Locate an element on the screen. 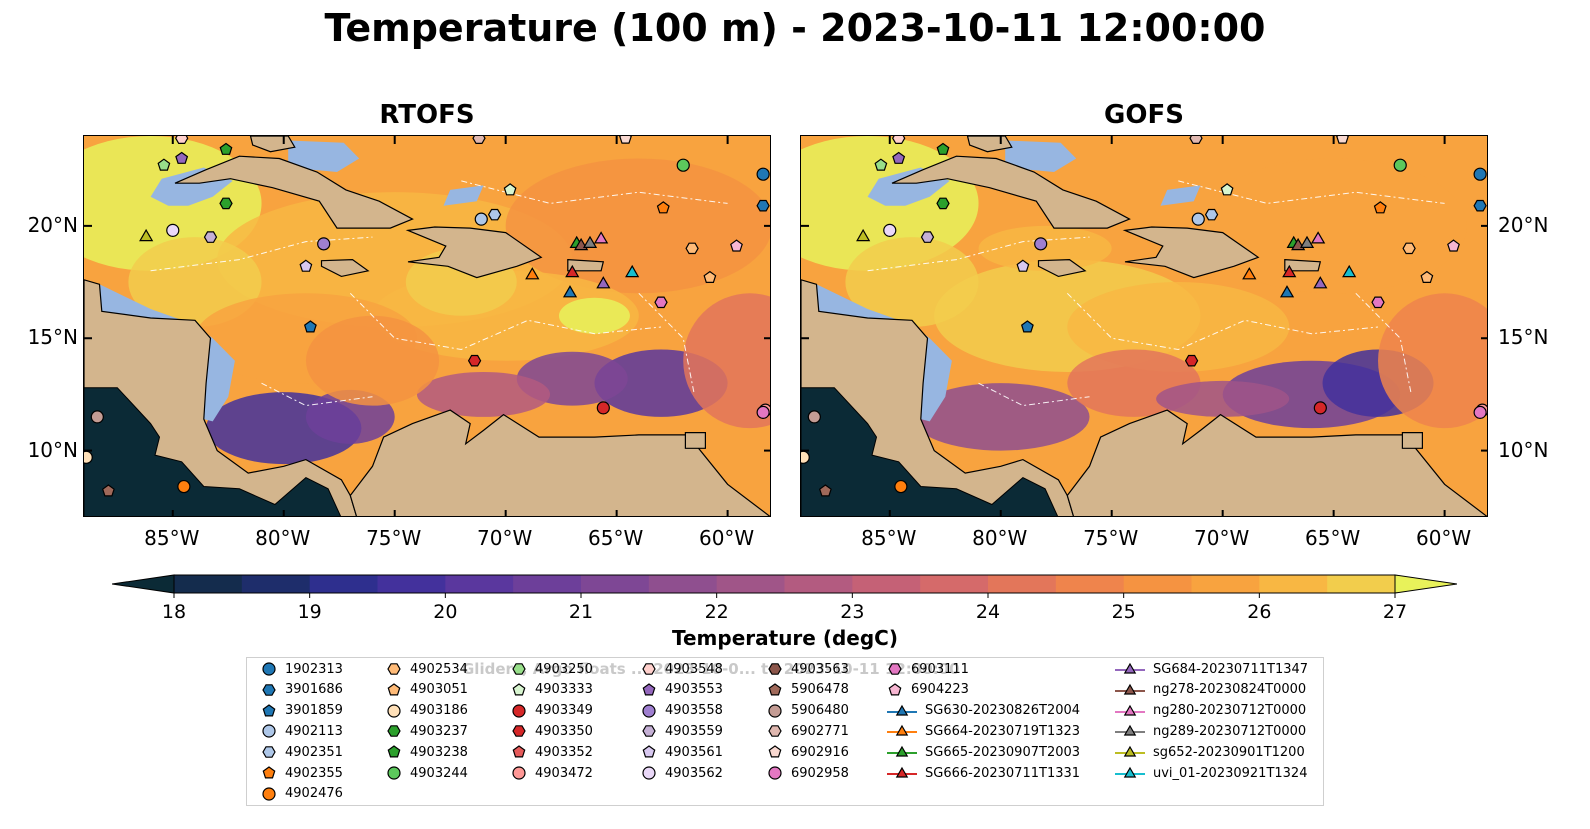 The width and height of the screenshot is (1590, 829). colorbar-tick-label: 27 is located at coordinates (1395, 612).